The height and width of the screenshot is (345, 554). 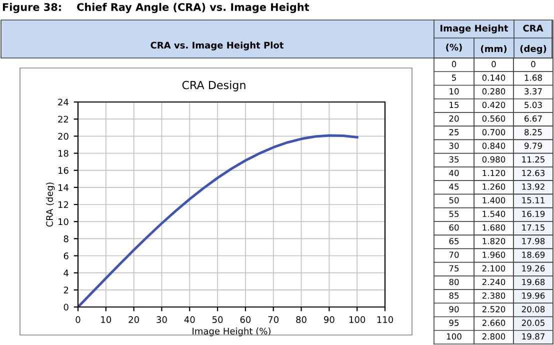 I want to click on data-label: 1.820, so click(x=494, y=241).